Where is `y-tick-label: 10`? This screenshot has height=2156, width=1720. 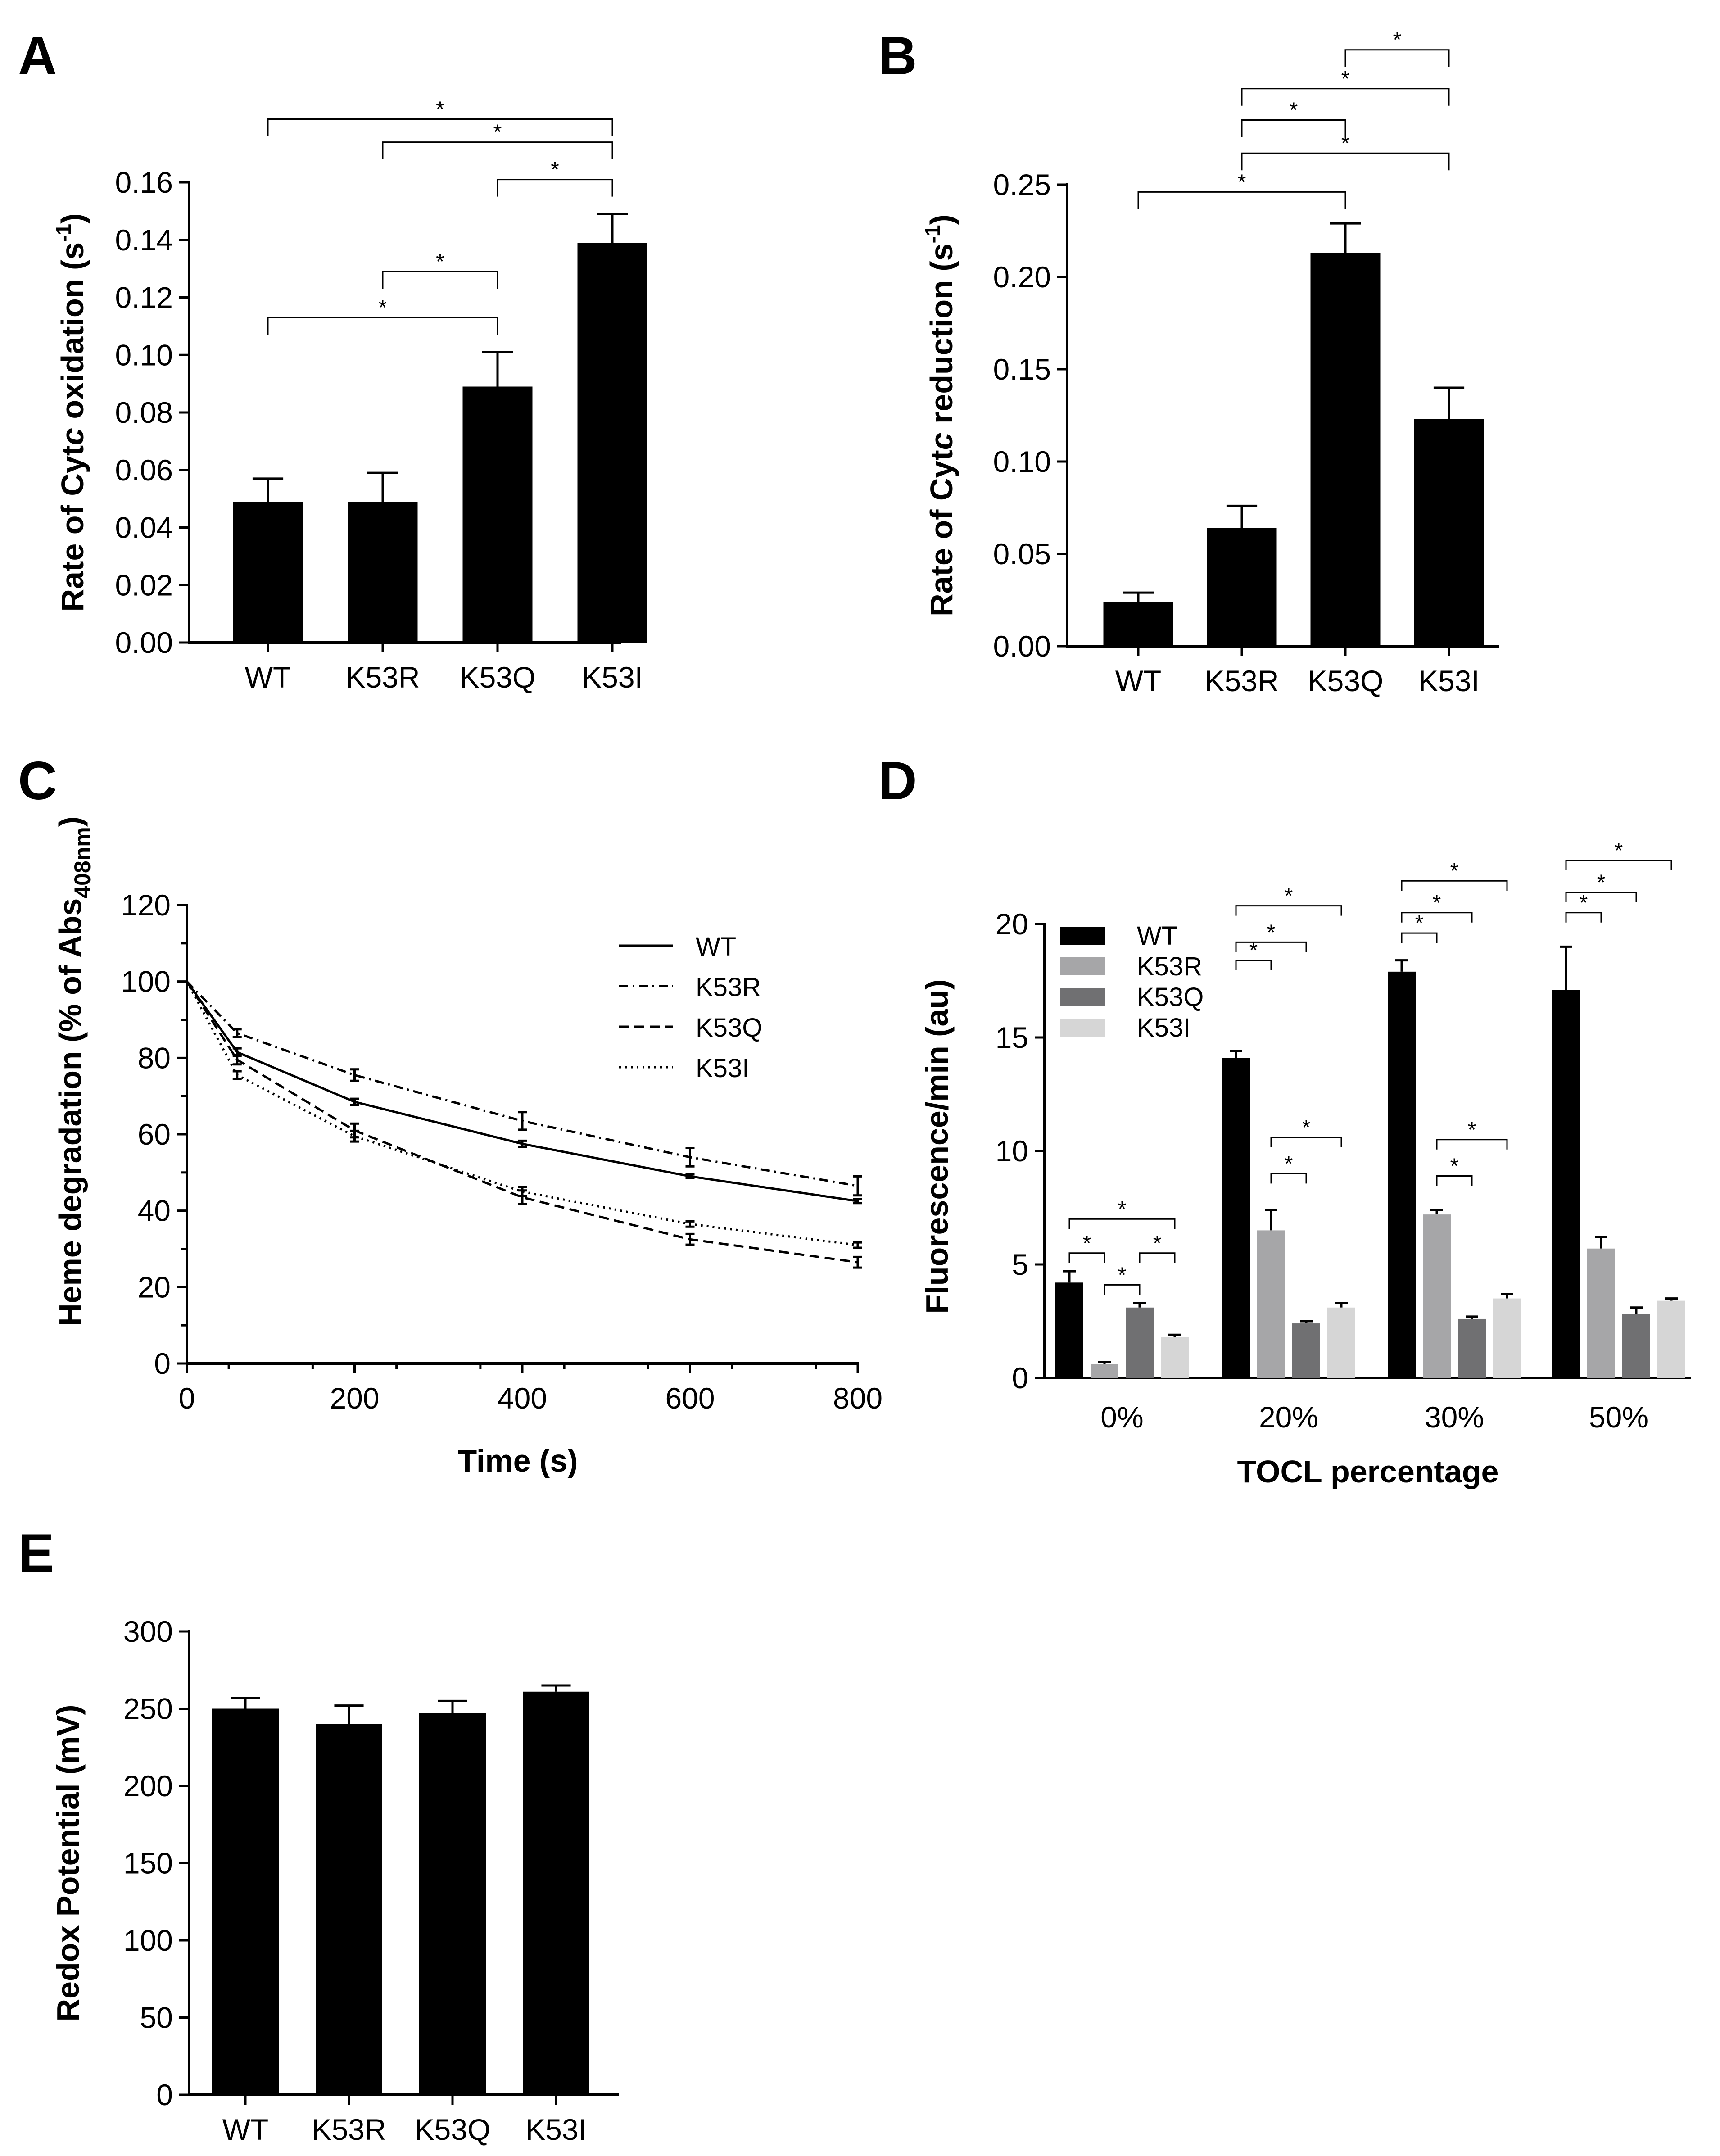
y-tick-label: 10 is located at coordinates (1012, 1151).